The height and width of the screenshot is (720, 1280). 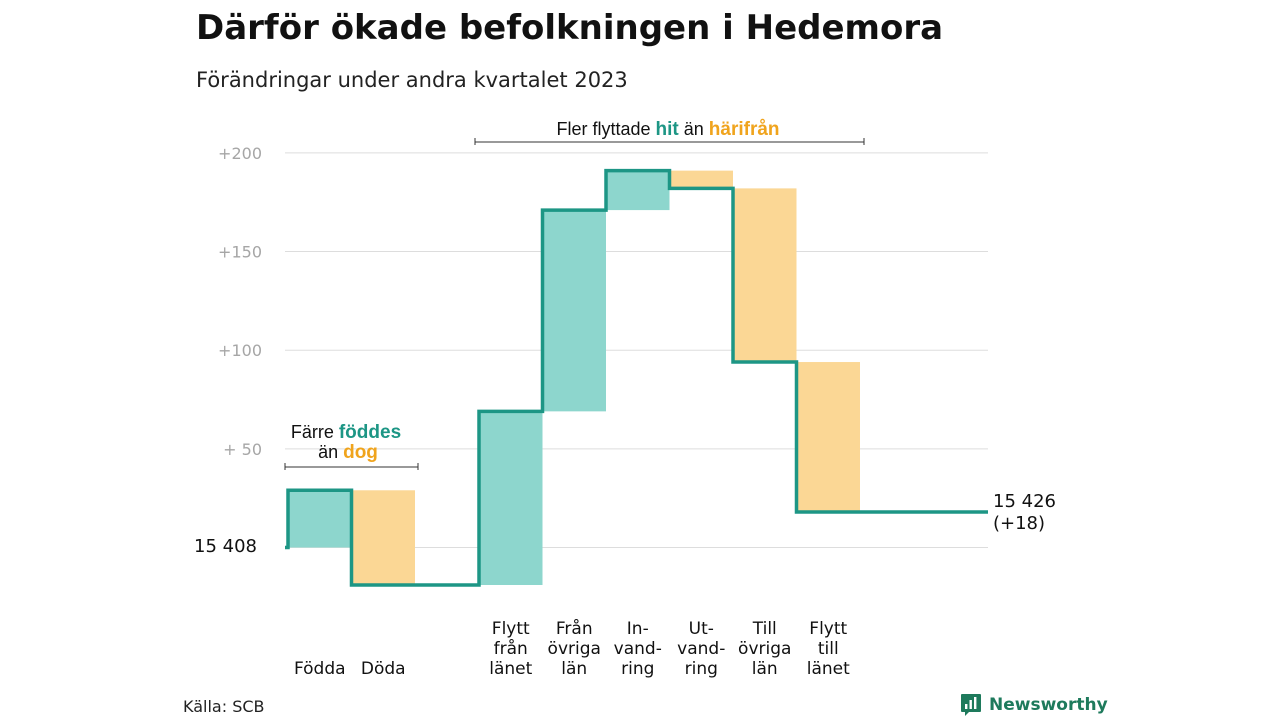 What do you see at coordinates (765, 275) in the screenshot?
I see `bar-till-övriga-län` at bounding box center [765, 275].